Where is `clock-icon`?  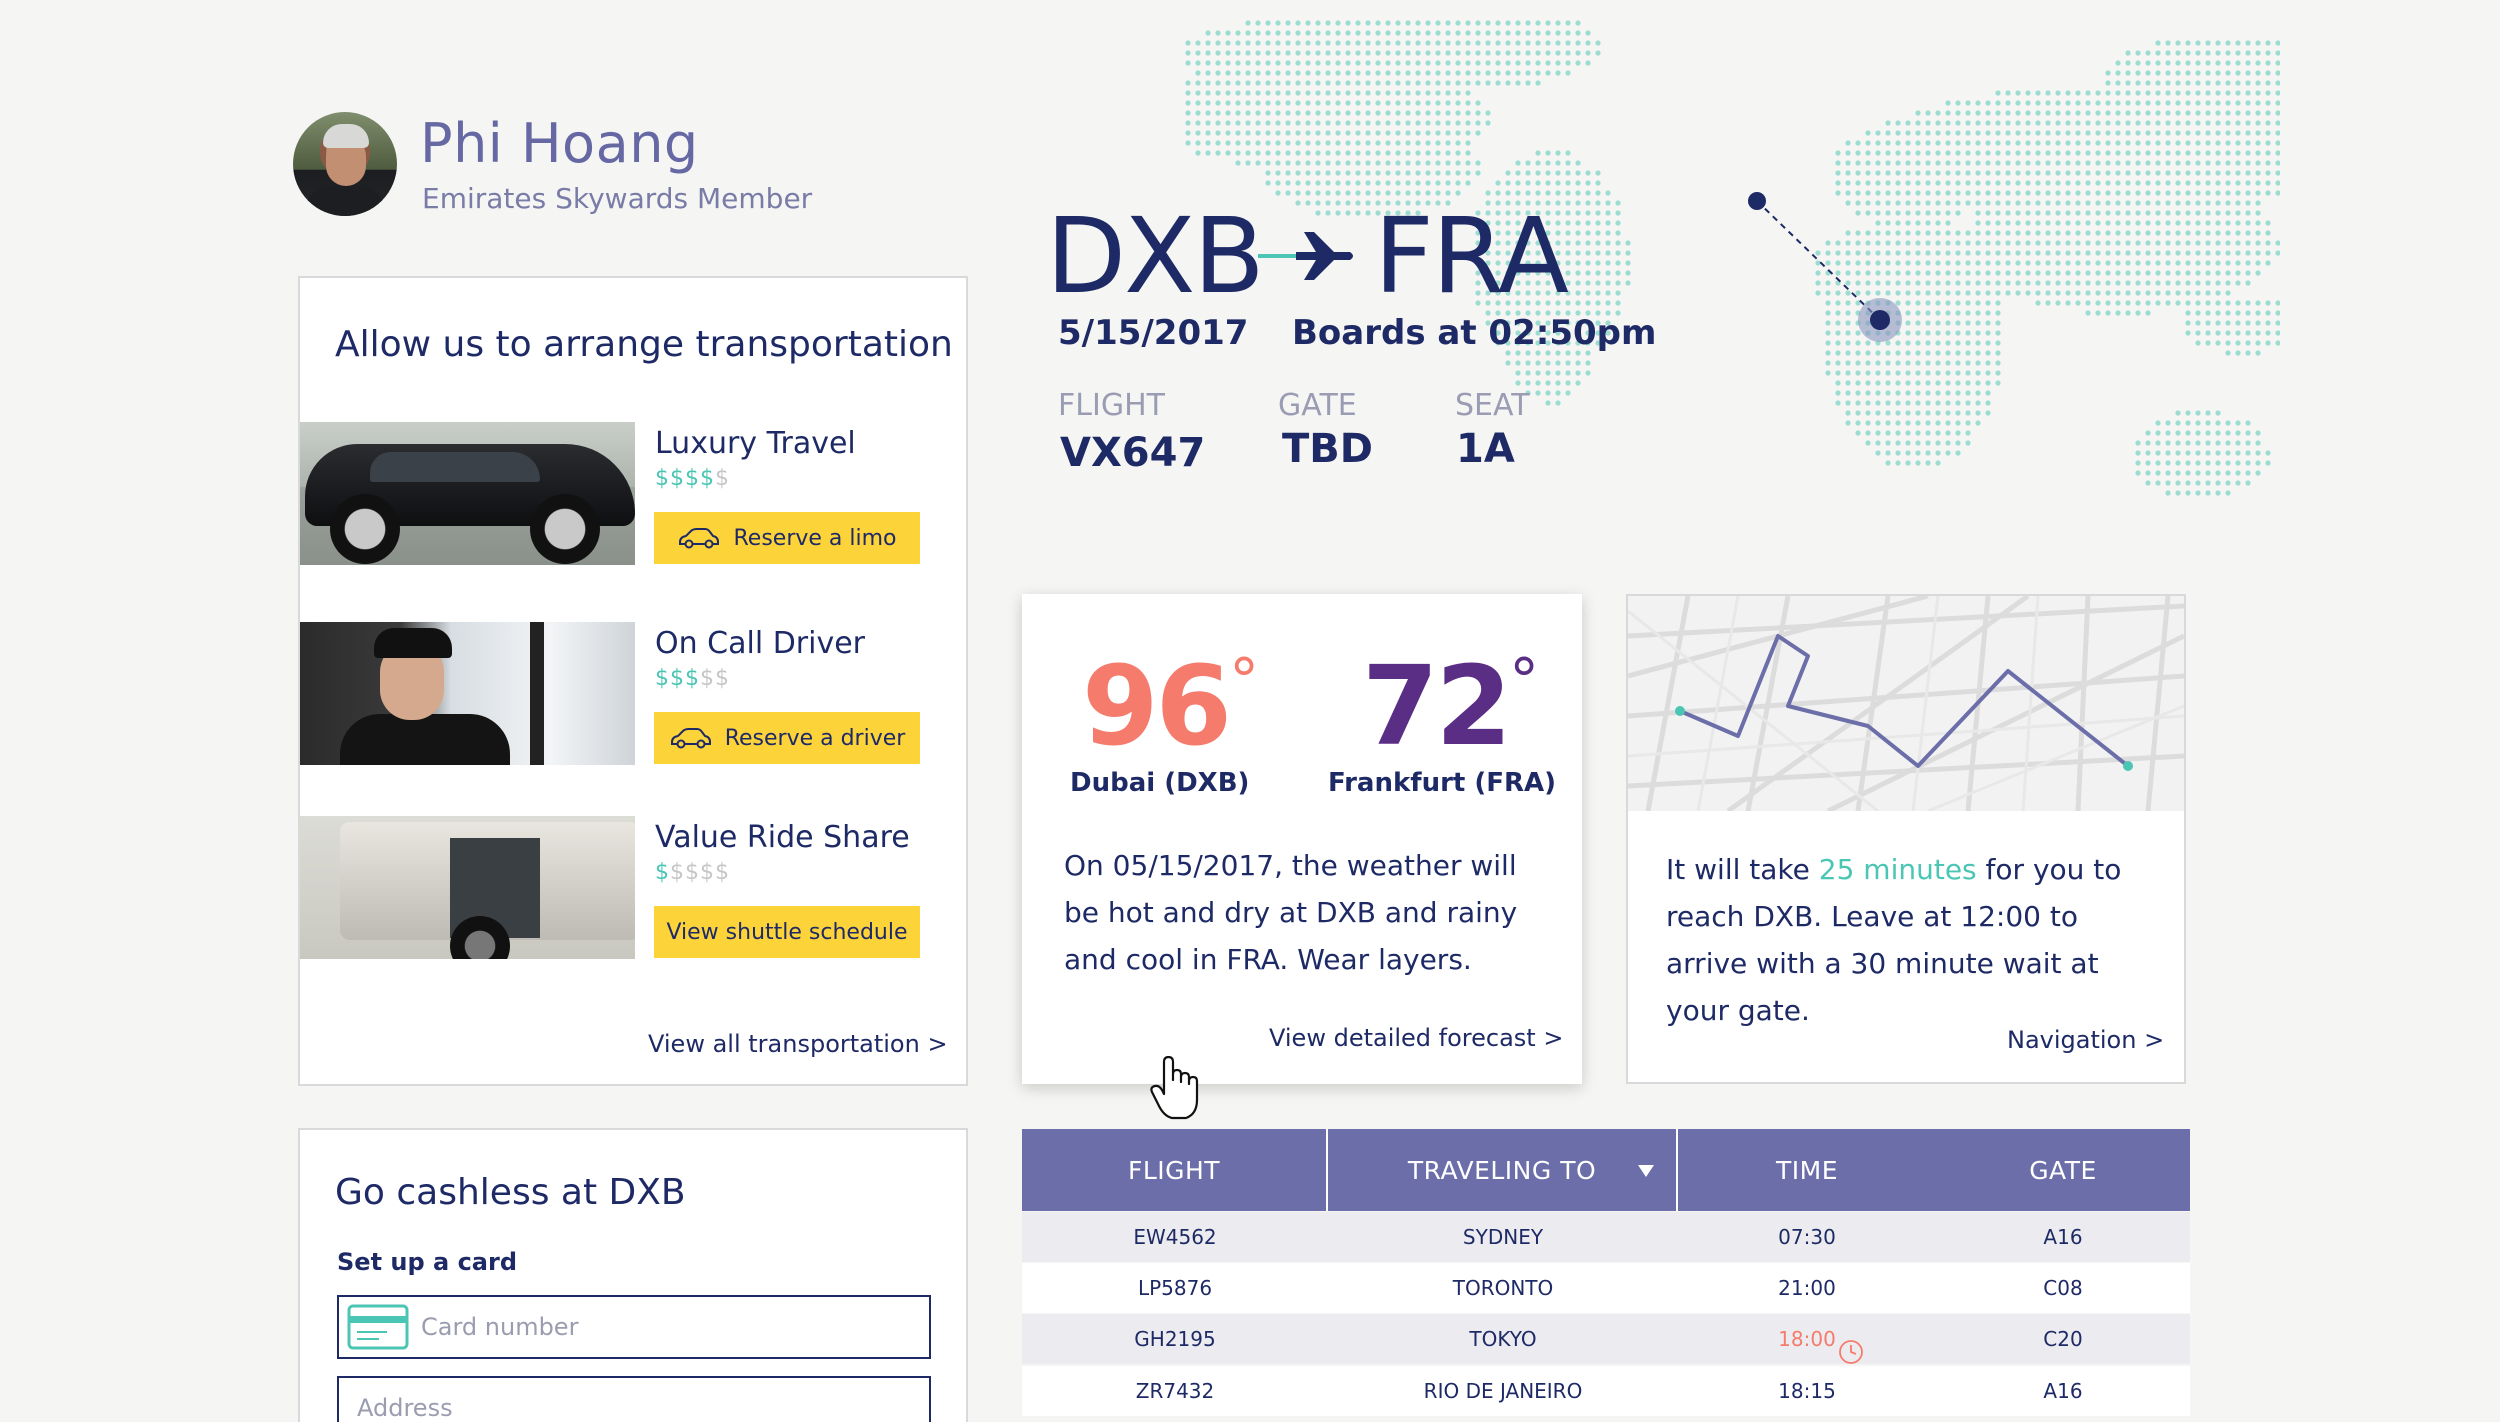 clock-icon is located at coordinates (1851, 1352).